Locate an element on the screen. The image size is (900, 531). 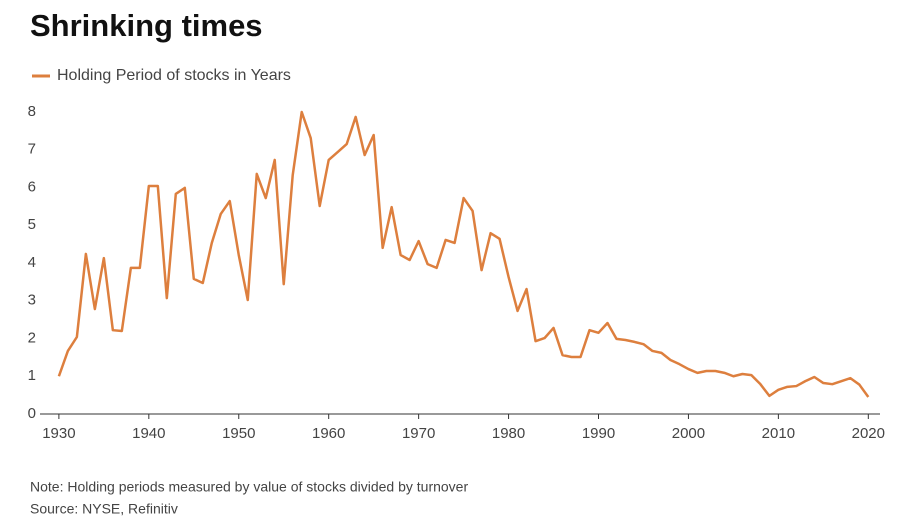
x-tick-label: 1980 is located at coordinates (508, 433).